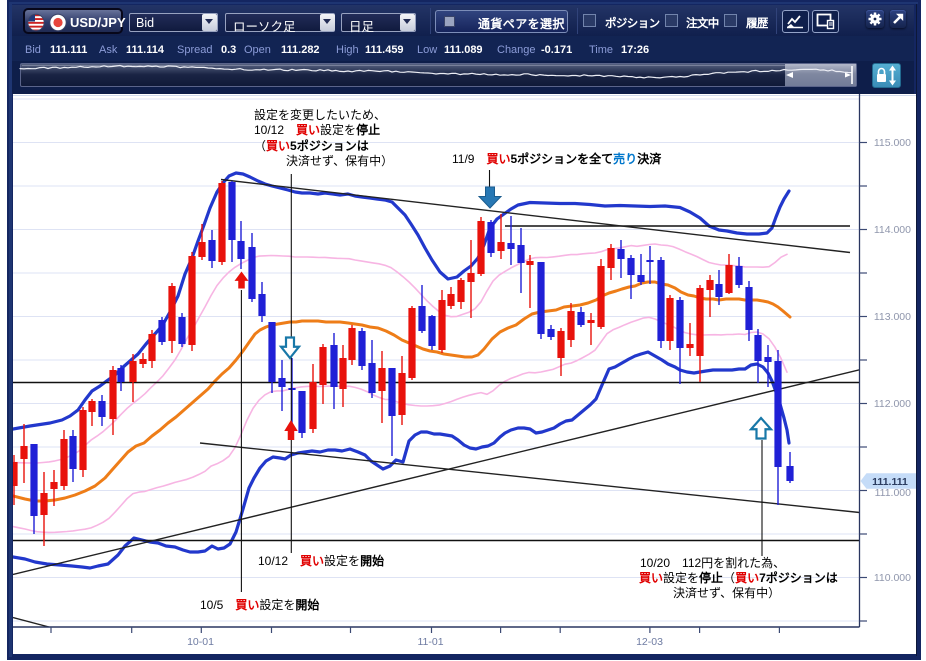  I want to click on svg-text: 111.000, so click(893, 493).